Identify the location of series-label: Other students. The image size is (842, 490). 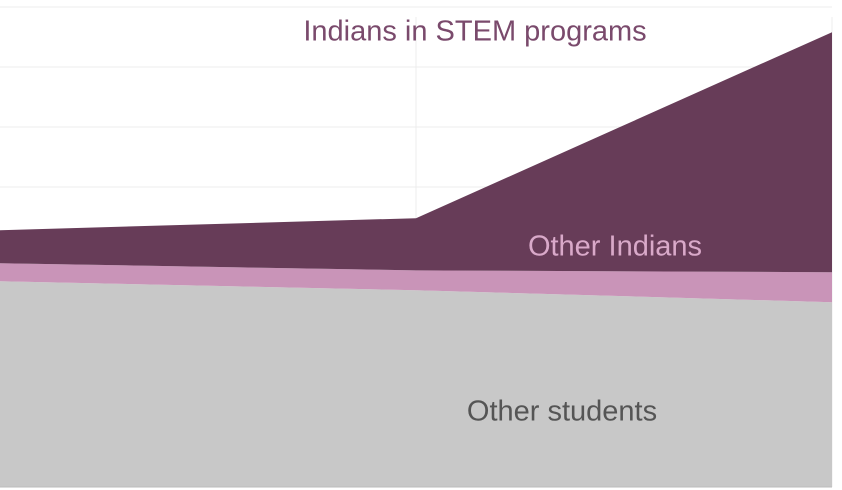
(562, 412).